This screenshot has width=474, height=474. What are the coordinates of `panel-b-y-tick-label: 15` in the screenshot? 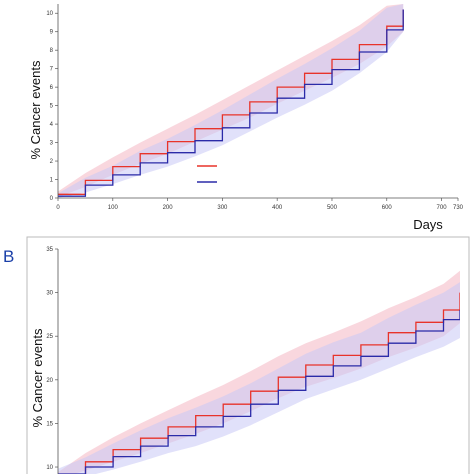 It's located at (49, 424).